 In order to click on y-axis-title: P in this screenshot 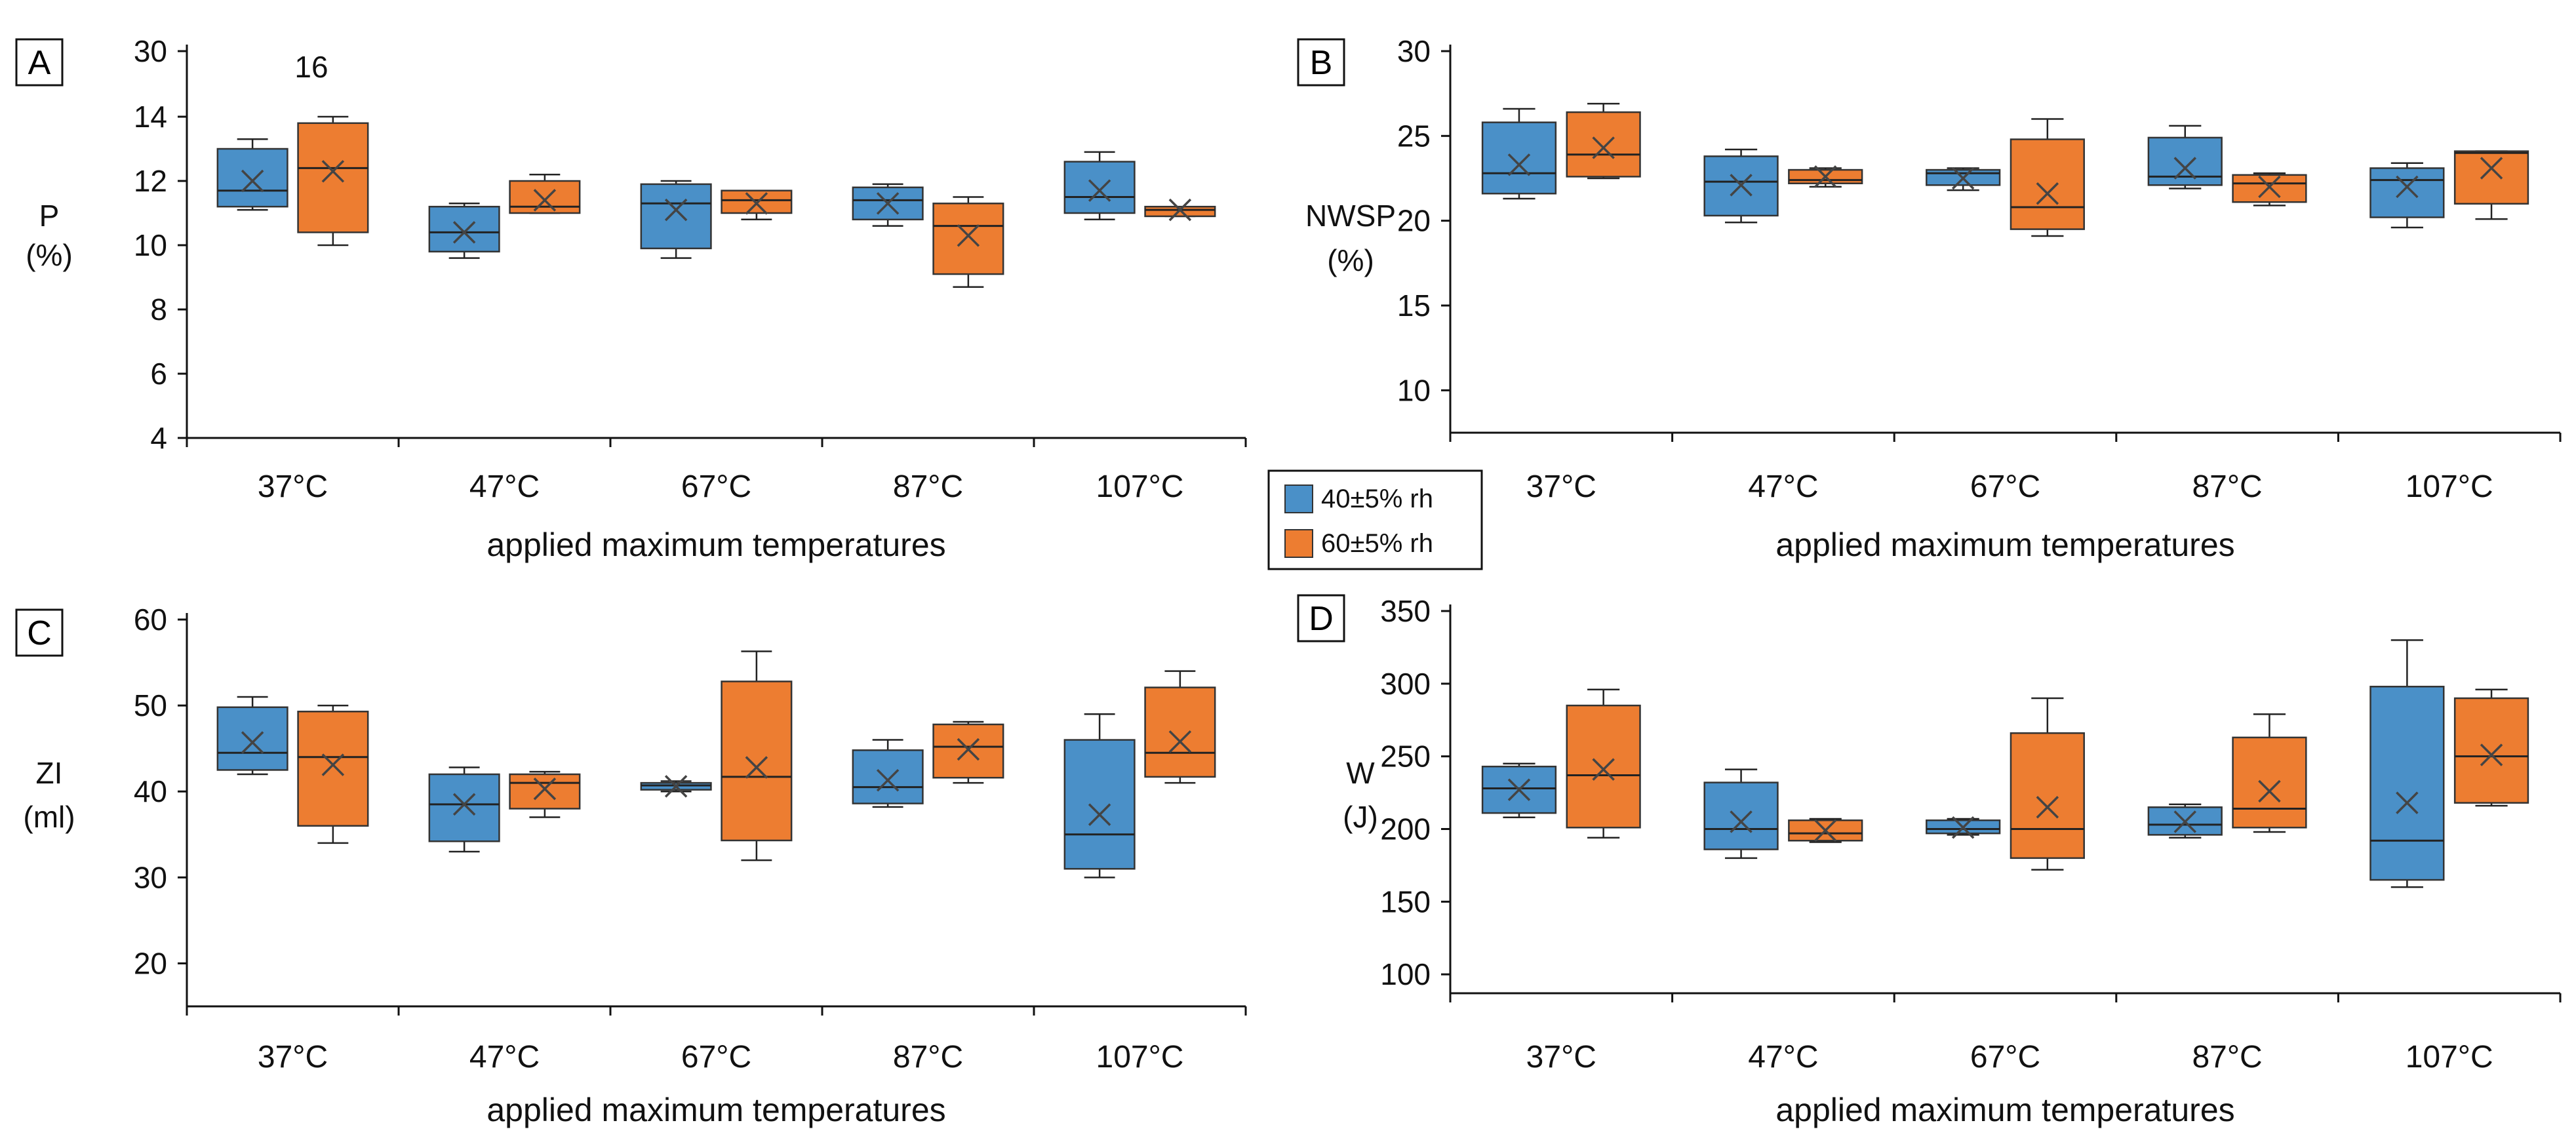, I will do `click(49, 216)`.